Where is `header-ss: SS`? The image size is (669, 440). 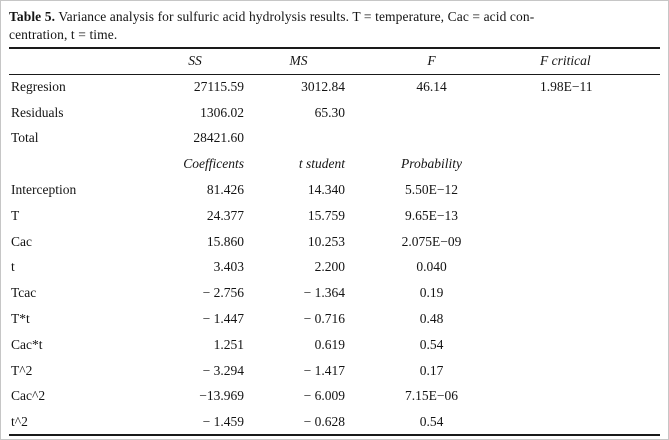
header-ss: SS is located at coordinates (210, 61).